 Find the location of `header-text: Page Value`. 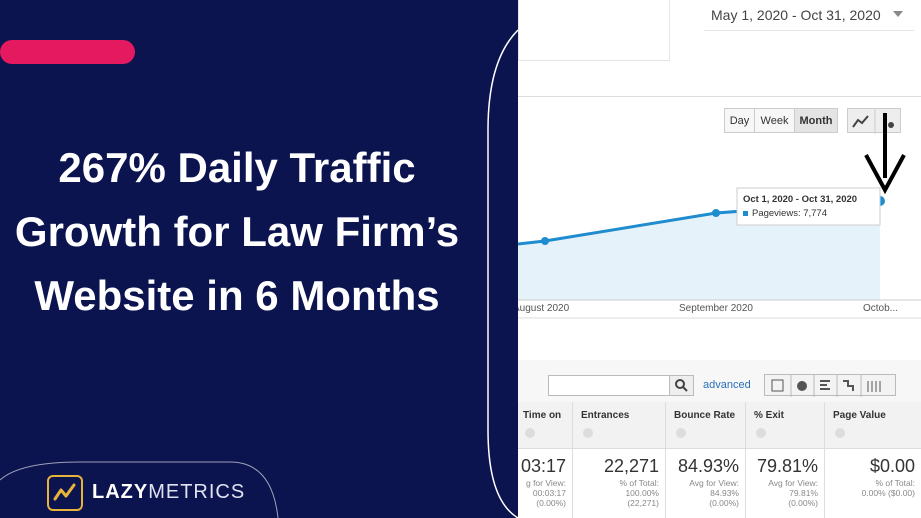

header-text: Page Value is located at coordinates (859, 415).